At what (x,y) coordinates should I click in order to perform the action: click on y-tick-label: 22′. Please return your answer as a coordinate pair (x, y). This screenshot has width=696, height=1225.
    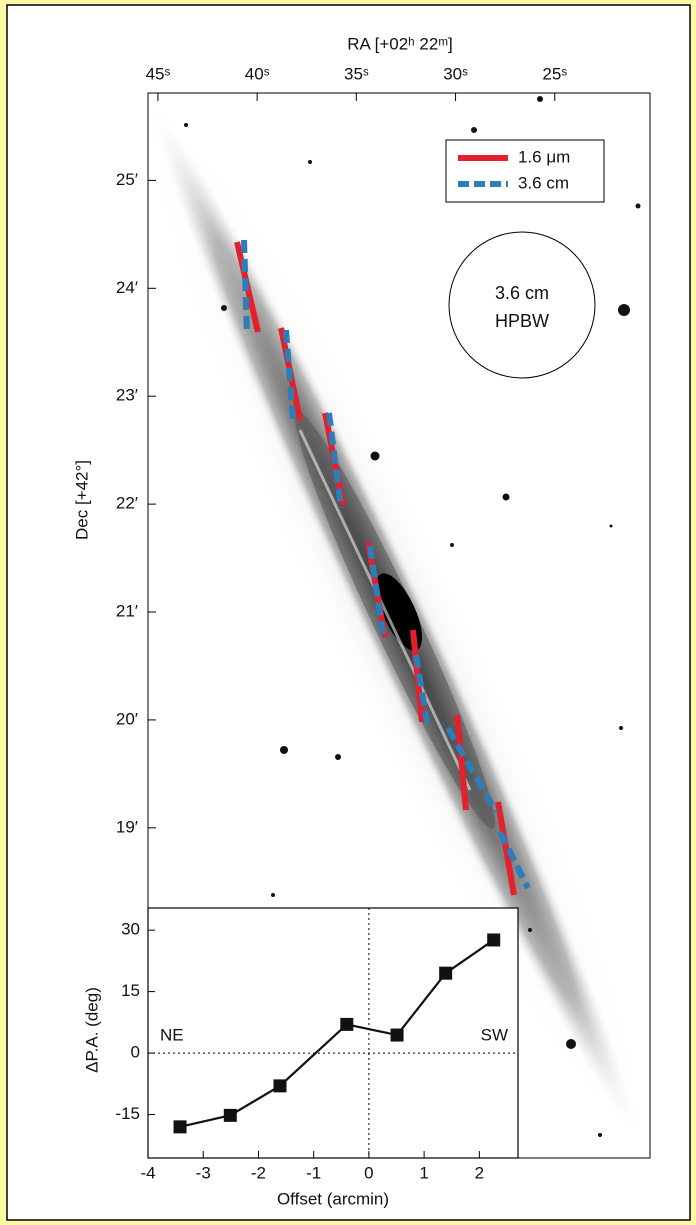
    Looking at the image, I should click on (127, 503).